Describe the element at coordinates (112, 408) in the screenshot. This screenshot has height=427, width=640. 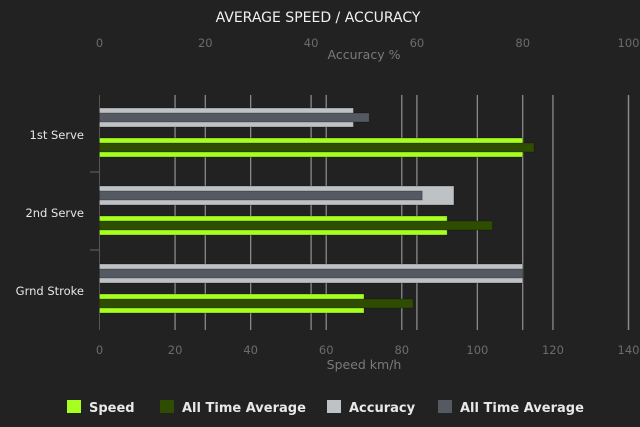
I see `legend-label: Speed` at that location.